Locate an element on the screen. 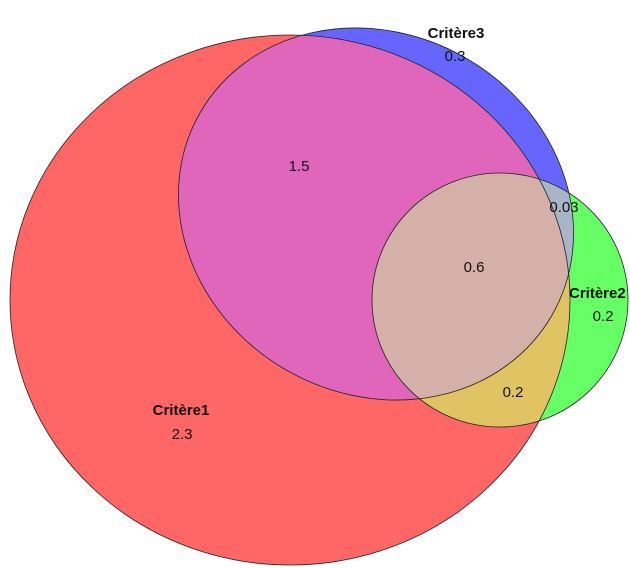 The width and height of the screenshot is (630, 568). critere2-name-label: Critère2 is located at coordinates (597, 293).